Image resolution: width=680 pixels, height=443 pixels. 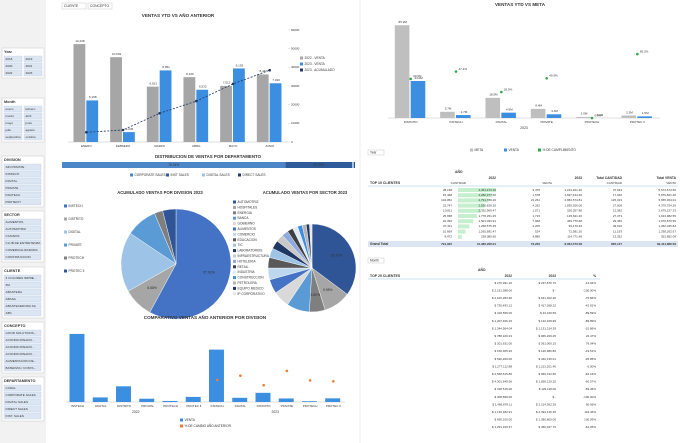 What do you see at coordinates (591, 389) in the screenshot?
I see `table-cell: -59.46%` at bounding box center [591, 389].